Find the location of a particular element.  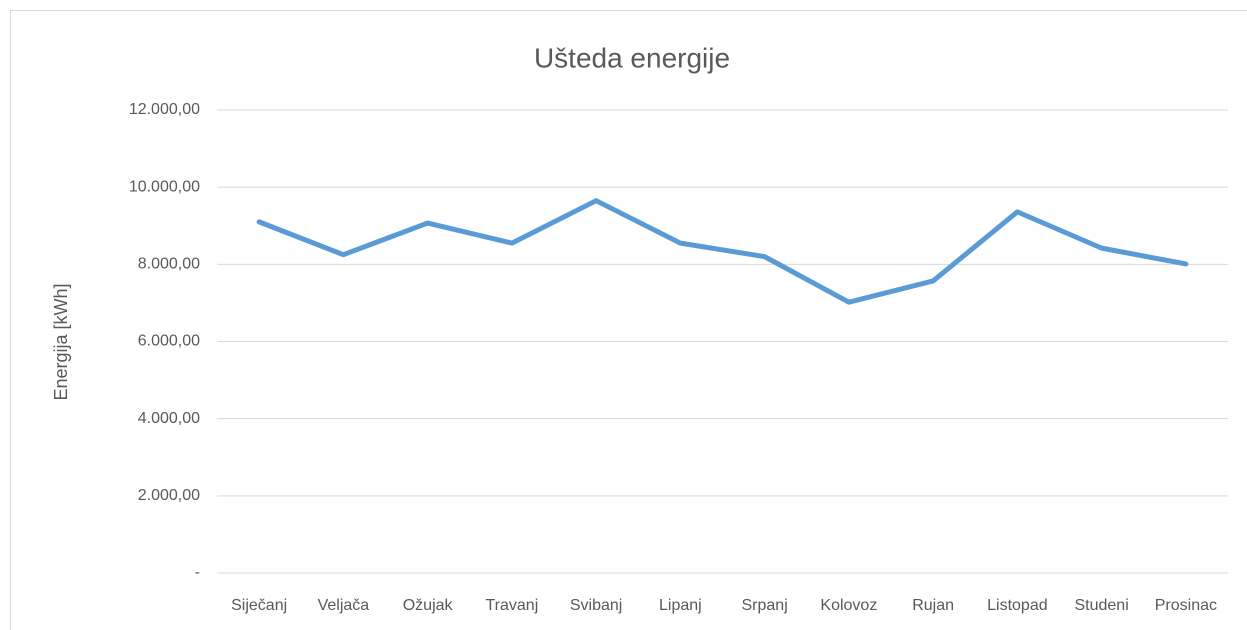

x-tick-label: Siječanj is located at coordinates (259, 605).